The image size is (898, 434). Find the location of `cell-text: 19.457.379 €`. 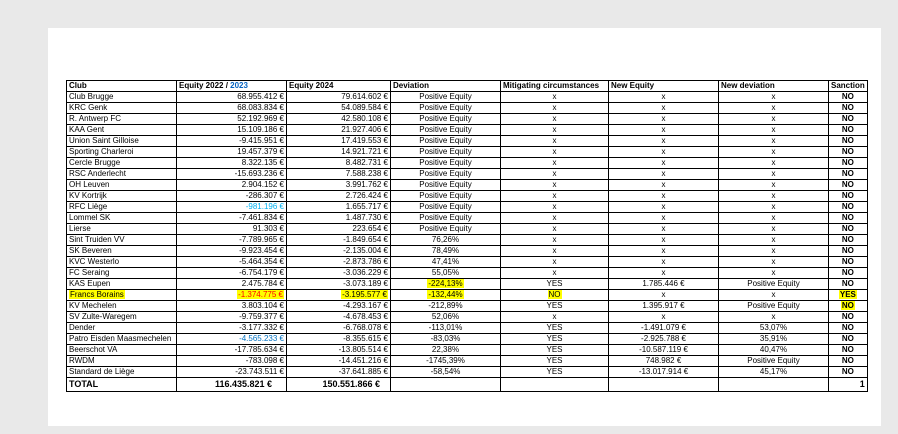

cell-text: 19.457.379 € is located at coordinates (260, 152).